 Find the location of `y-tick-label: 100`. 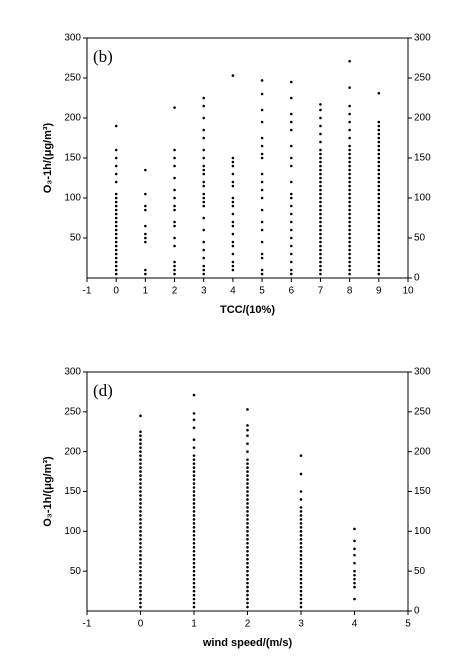

y-tick-label: 100 is located at coordinates (72, 531).